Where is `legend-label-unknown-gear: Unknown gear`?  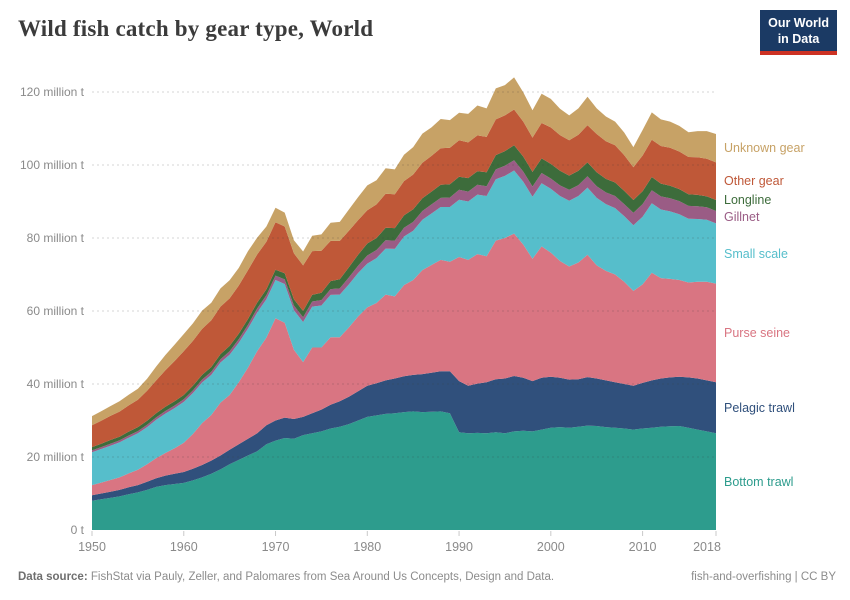
legend-label-unknown-gear: Unknown gear is located at coordinates (764, 148).